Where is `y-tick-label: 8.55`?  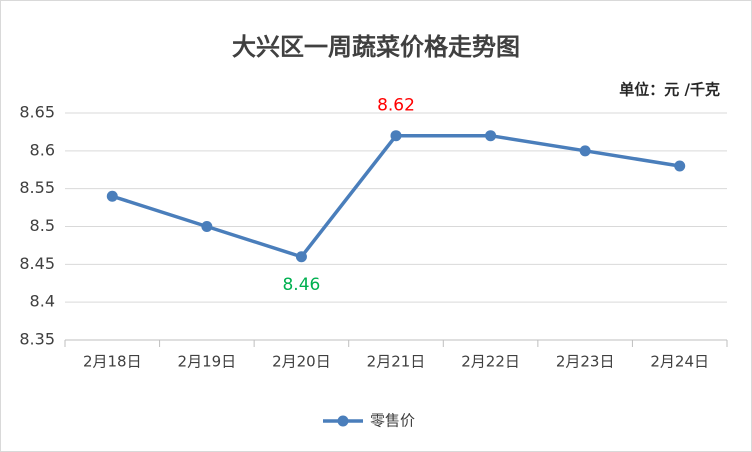 y-tick-label: 8.55 is located at coordinates (37, 187).